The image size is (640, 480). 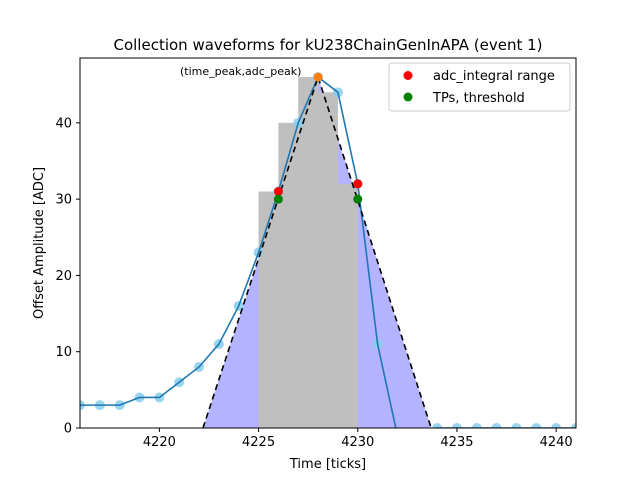 What do you see at coordinates (63, 200) in the screenshot?
I see `y-tick-label: 30` at bounding box center [63, 200].